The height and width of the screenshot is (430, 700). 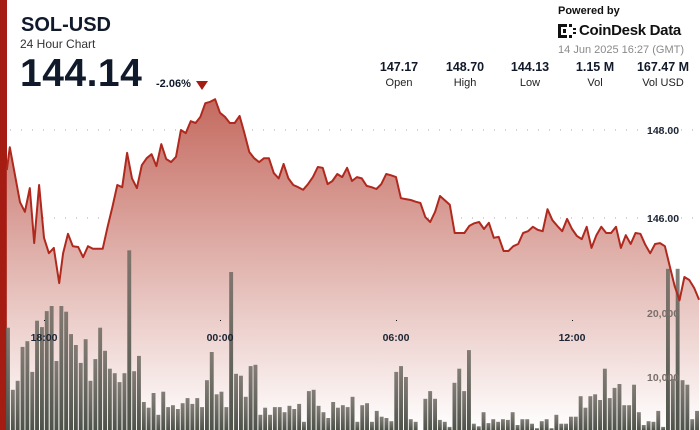 I want to click on stat-label: High, so click(x=465, y=83).